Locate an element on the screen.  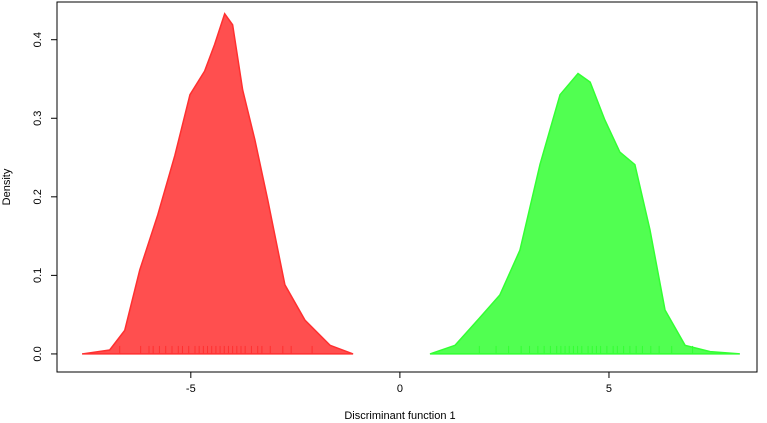
y-tick-label: 0.3 is located at coordinates (38, 118).